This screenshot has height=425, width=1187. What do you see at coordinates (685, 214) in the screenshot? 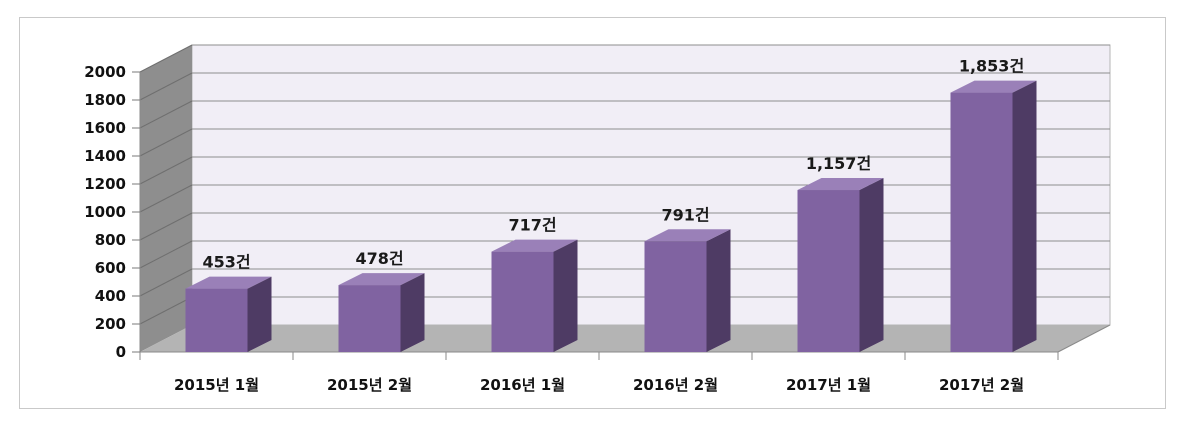
I see `data-label: 791건` at bounding box center [685, 214].